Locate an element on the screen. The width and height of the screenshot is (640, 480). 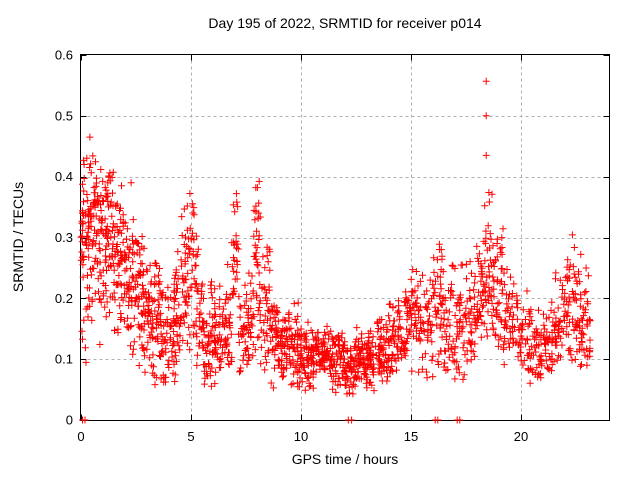
x-tick-label: 5 is located at coordinates (190, 436).